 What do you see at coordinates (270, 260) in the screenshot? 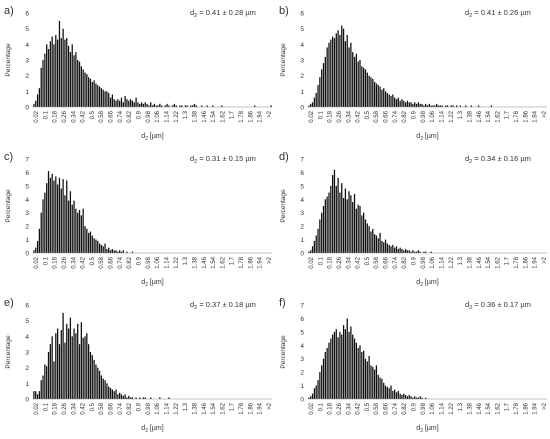
I see `x-tick-label: >2` at bounding box center [270, 260].